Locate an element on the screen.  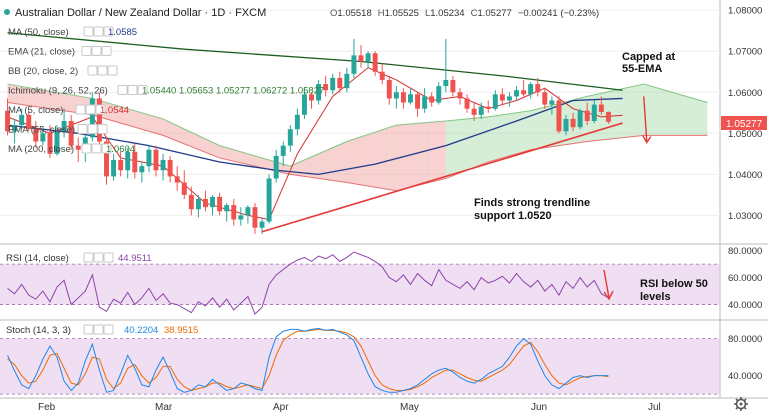
rsi-legend-value: 44.9511 is located at coordinates (135, 258).